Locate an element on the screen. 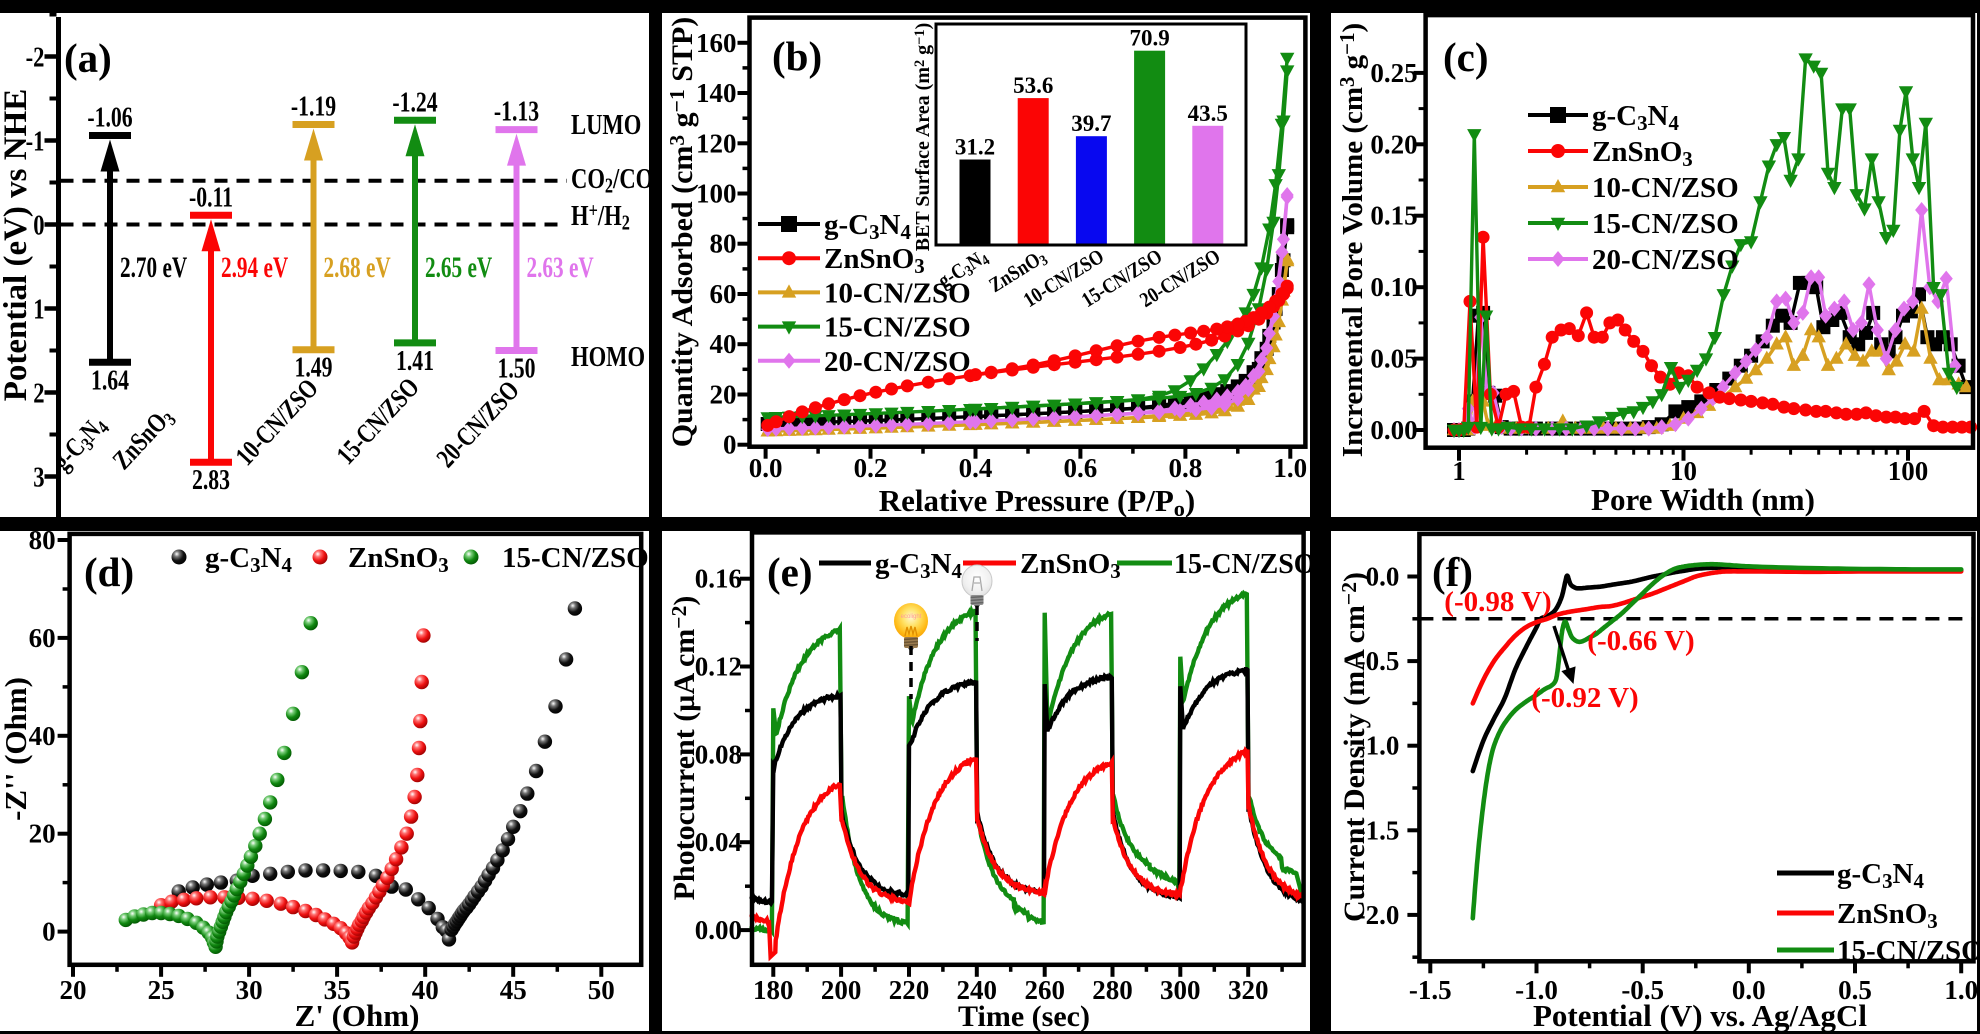 This screenshot has height=1034, width=1980. svg-text: 180 is located at coordinates (773, 990).